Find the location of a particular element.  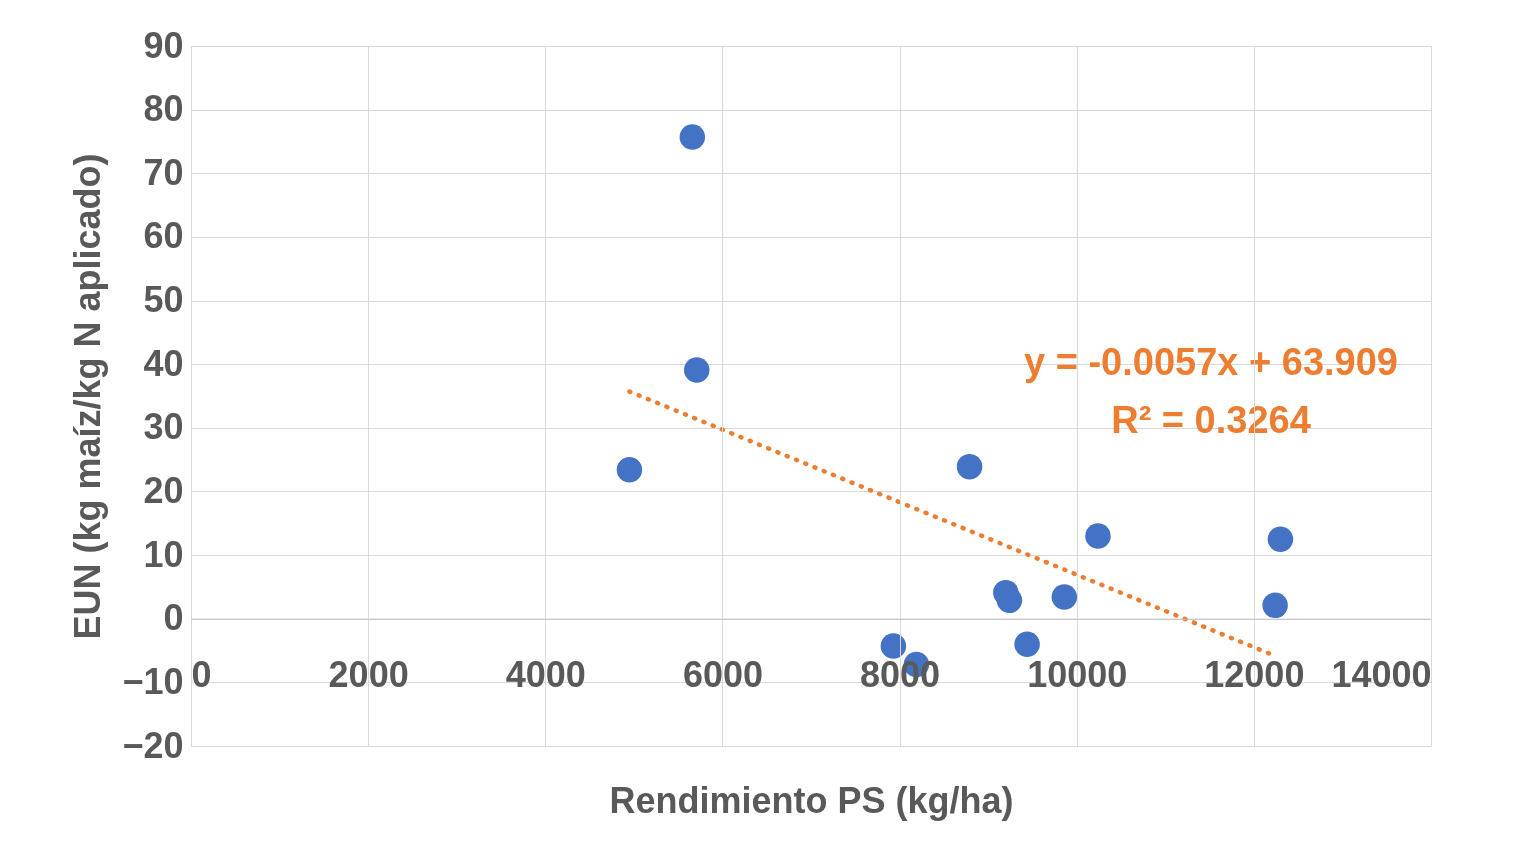

x-tick-label: 12000 is located at coordinates (1254, 675).